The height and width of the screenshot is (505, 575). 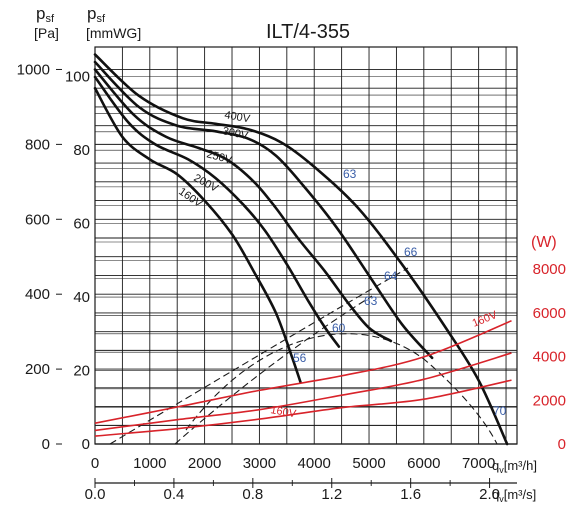 I want to click on y-axis-power-ticks: 0 2000 4000 6000 8000, so click(x=549, y=357).